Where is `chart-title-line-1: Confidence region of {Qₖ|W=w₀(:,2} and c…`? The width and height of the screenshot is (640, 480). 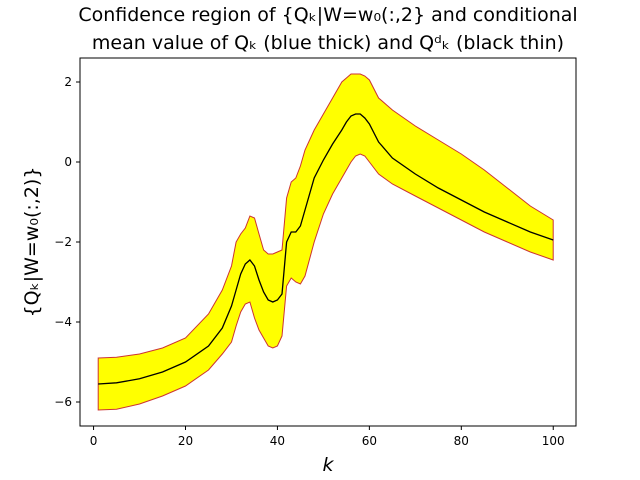
chart-title-line-1: Confidence region of {Qₖ|W=w₀(:,2} and c… is located at coordinates (327, 15).